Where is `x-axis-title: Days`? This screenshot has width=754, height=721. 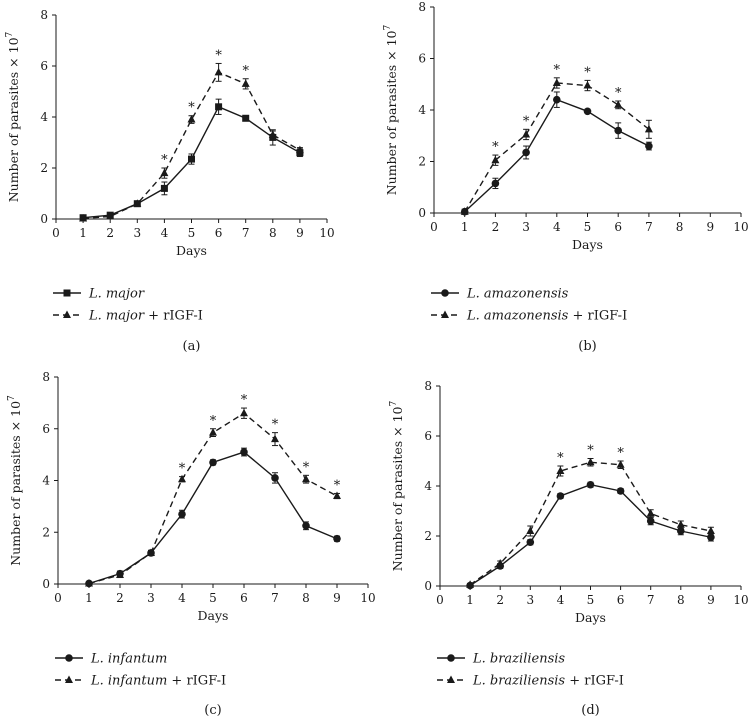
x-axis-title: Days is located at coordinates (590, 617).